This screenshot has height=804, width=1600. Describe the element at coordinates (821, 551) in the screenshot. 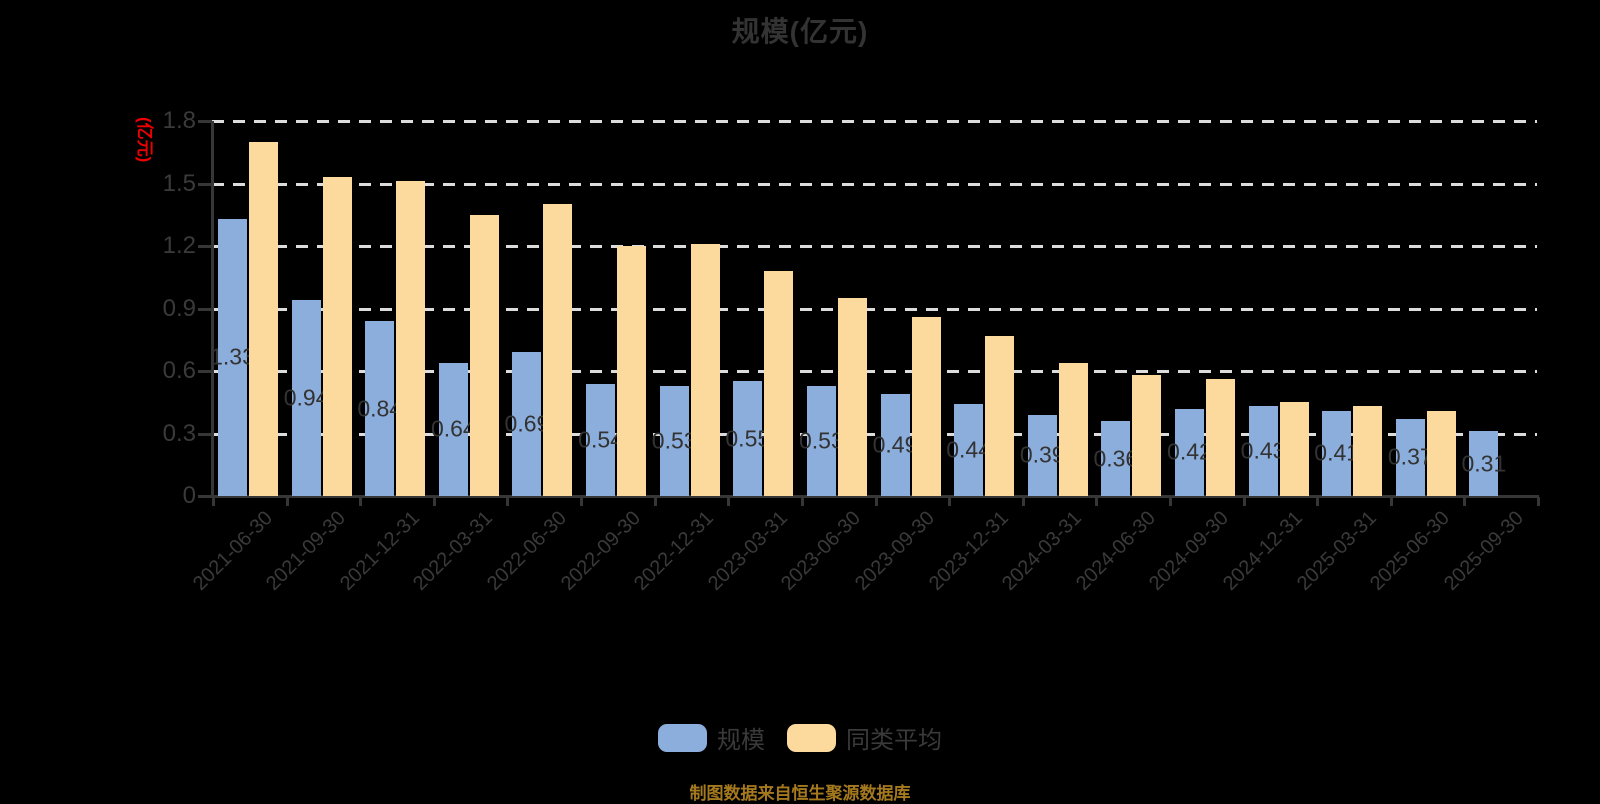

I see `x-axis-tick-label: 2023-06-30` at that location.